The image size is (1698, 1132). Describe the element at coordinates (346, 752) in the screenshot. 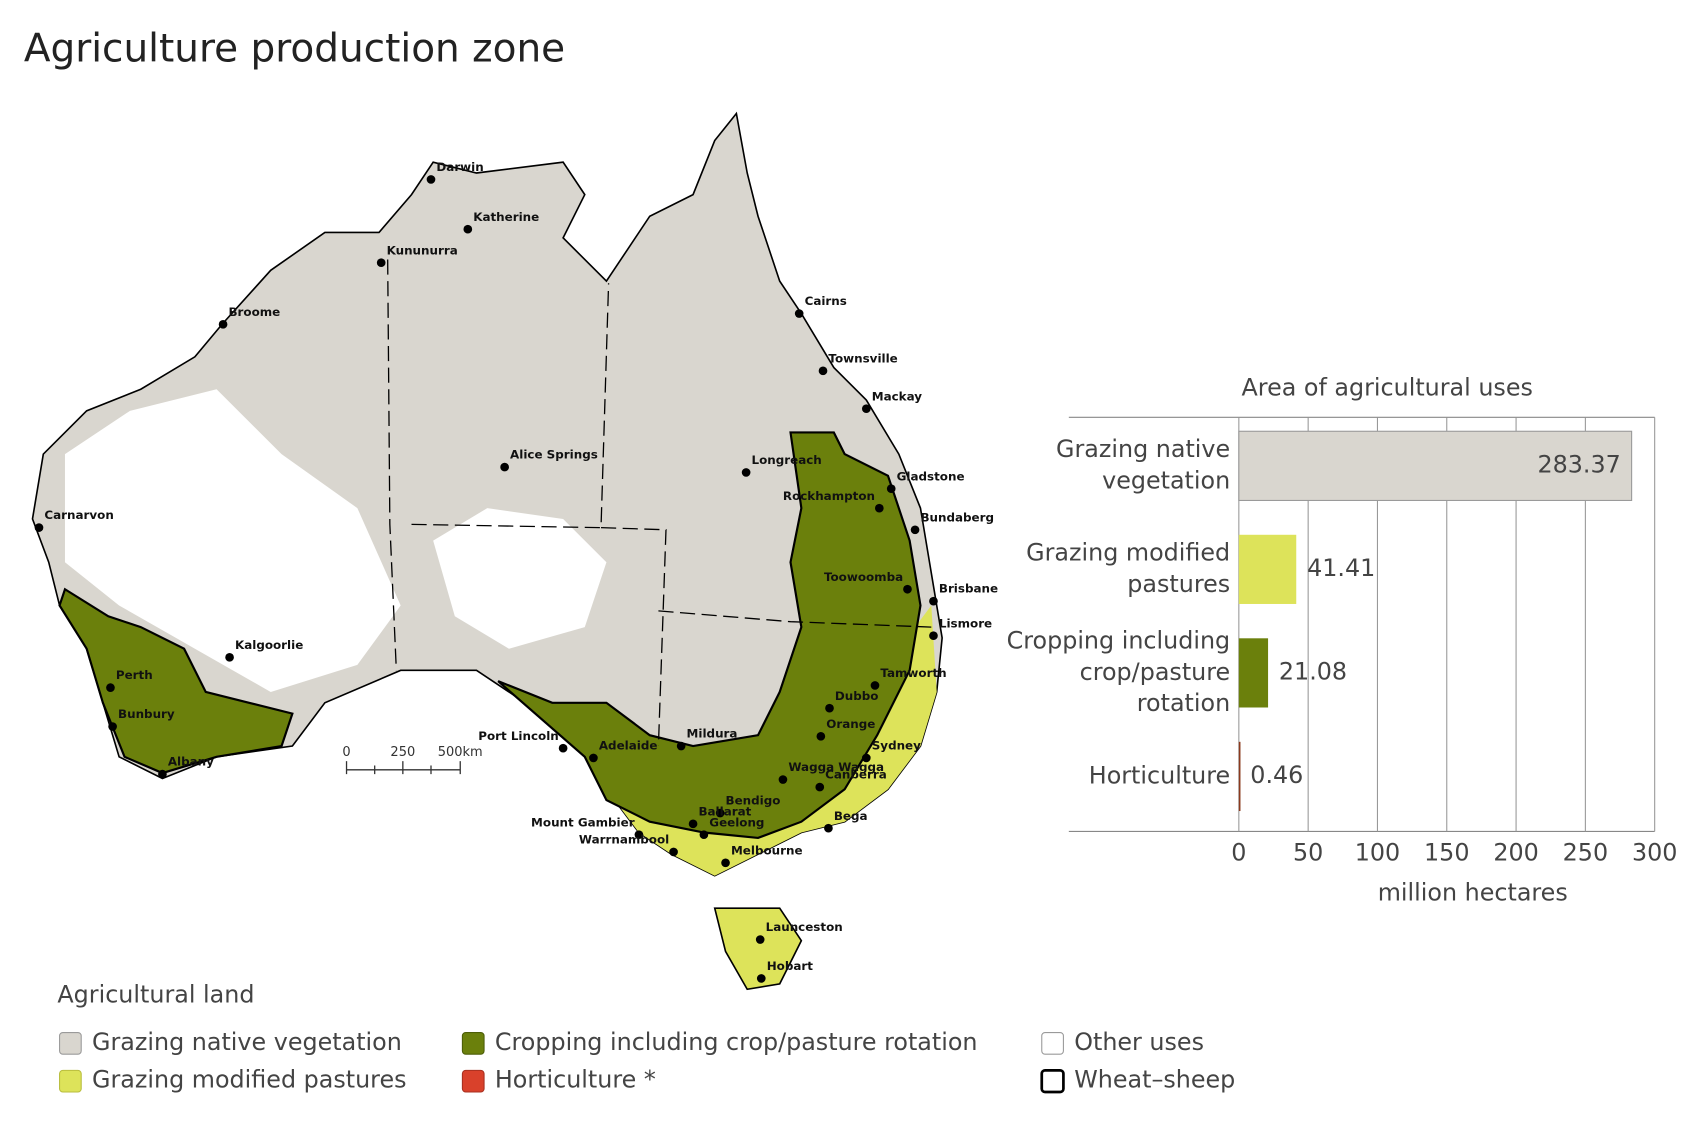

I see `scale-label: 0` at that location.